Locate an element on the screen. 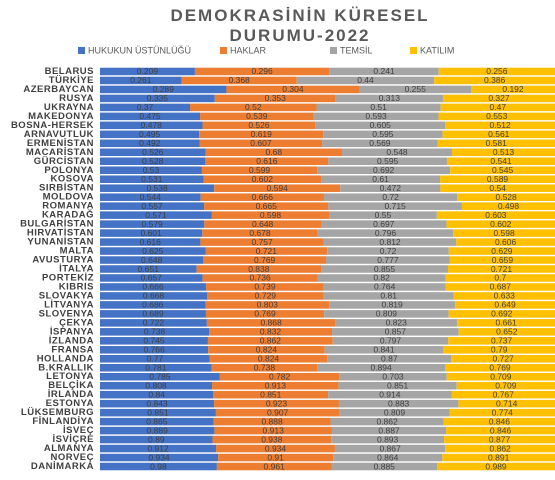  data-label: 0.934 is located at coordinates (159, 457).